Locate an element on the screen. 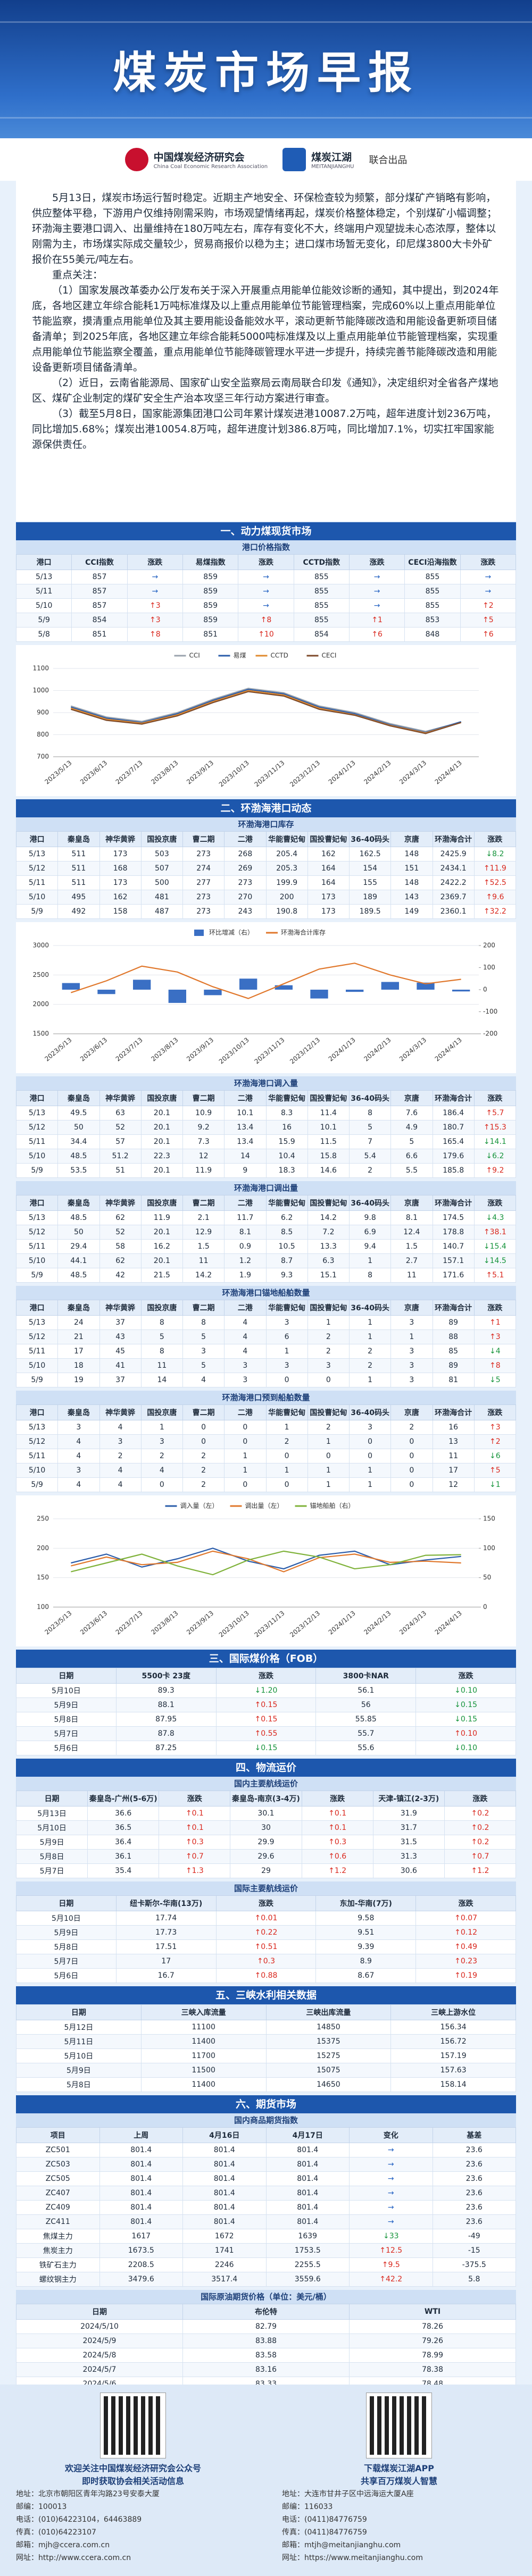  table-cell: 2024/5/9 is located at coordinates (99, 2341).